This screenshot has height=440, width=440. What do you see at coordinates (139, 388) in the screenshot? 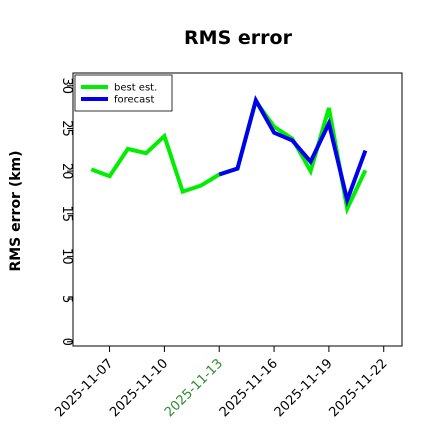
I see `x-tick-label: 2025-11-10` at bounding box center [139, 388].